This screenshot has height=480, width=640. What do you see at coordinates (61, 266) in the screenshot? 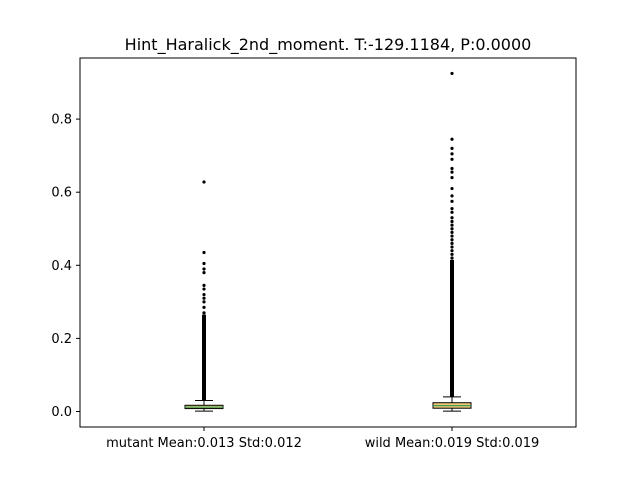
I see `y-tick-label: 0.4` at bounding box center [61, 266].